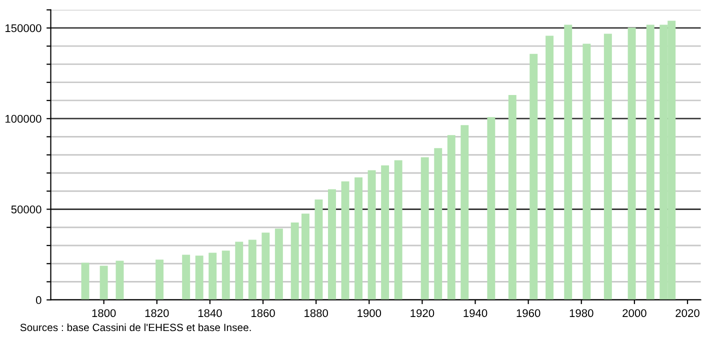  Describe the element at coordinates (476, 313) in the screenshot. I see `x-tick-label: 1940` at that location.